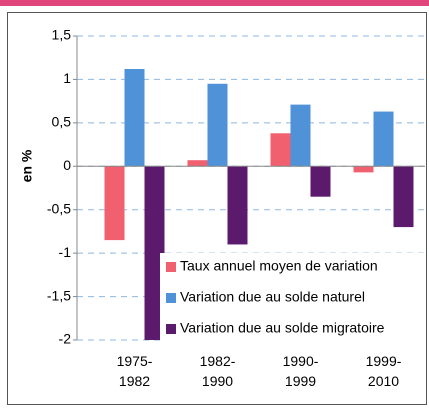 This screenshot has width=429, height=410. I want to click on x-tick-label: 1999-2010, so click(384, 371).